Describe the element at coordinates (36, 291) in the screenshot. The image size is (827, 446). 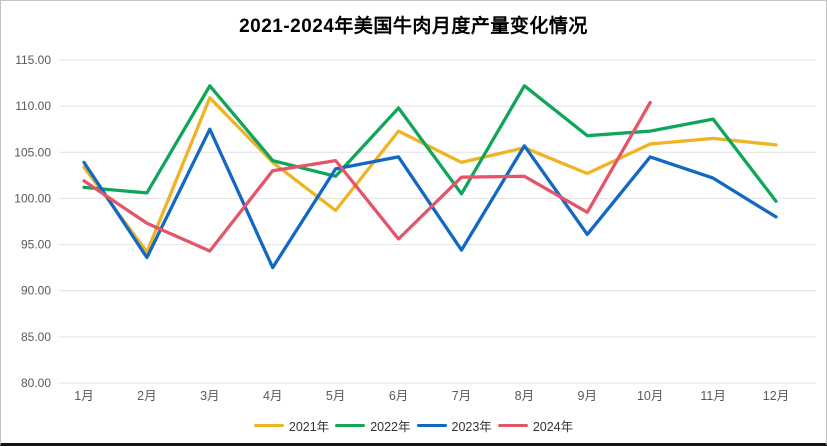
I see `y-tick-label: 90.00` at that location.